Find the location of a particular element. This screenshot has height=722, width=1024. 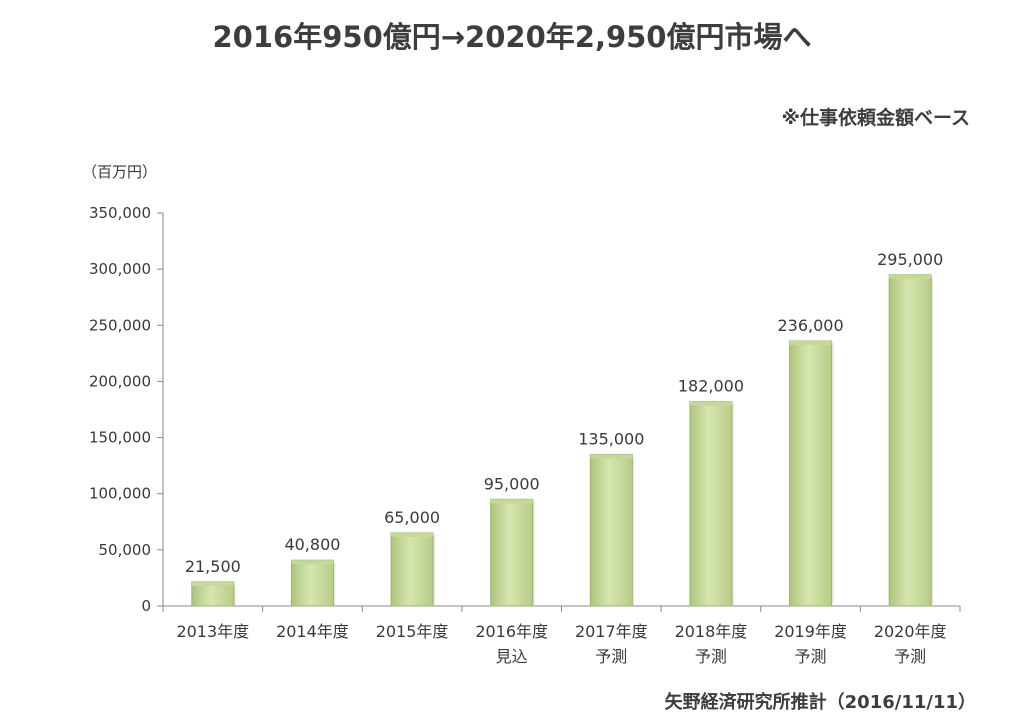

x-tick-label: 2017年度 is located at coordinates (611, 631).